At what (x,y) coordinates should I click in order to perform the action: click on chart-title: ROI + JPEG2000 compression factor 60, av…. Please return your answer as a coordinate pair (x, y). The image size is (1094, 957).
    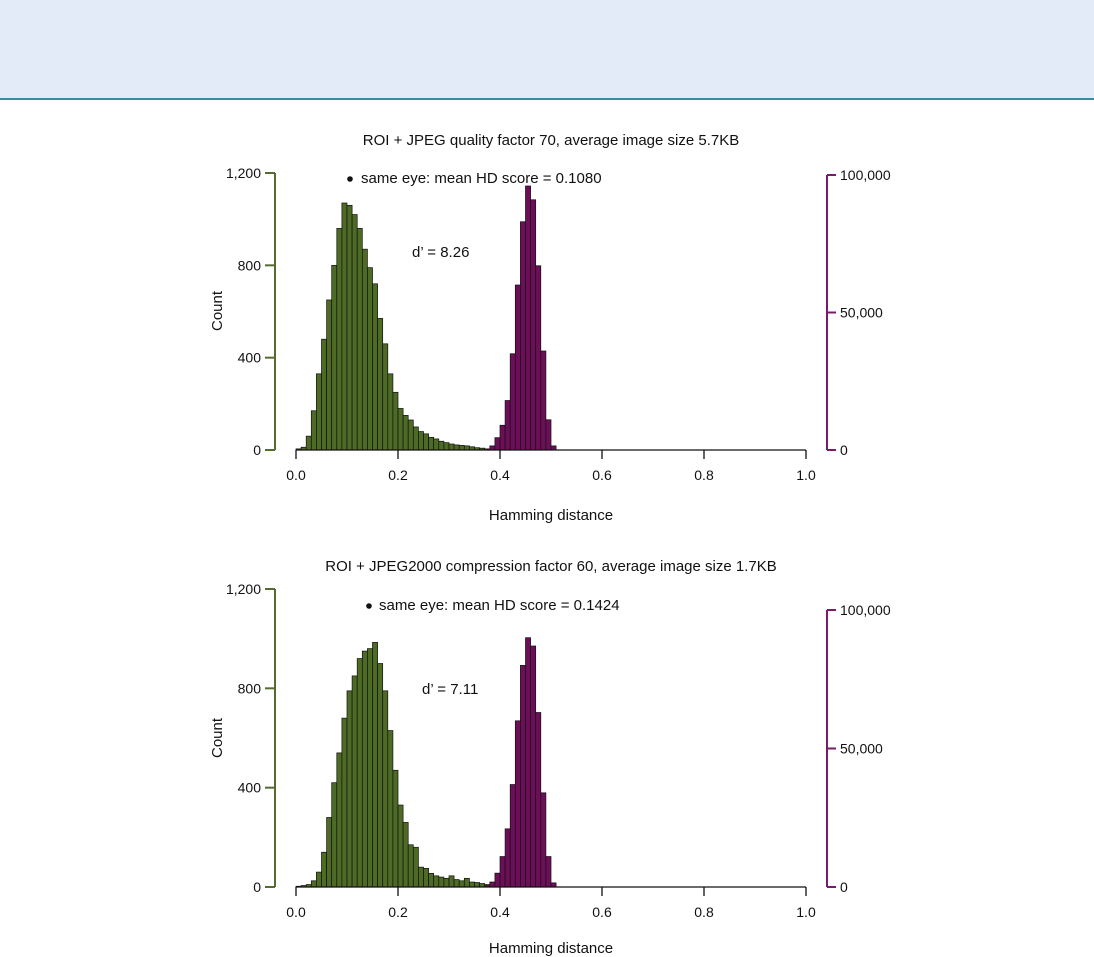
    Looking at the image, I should click on (550, 566).